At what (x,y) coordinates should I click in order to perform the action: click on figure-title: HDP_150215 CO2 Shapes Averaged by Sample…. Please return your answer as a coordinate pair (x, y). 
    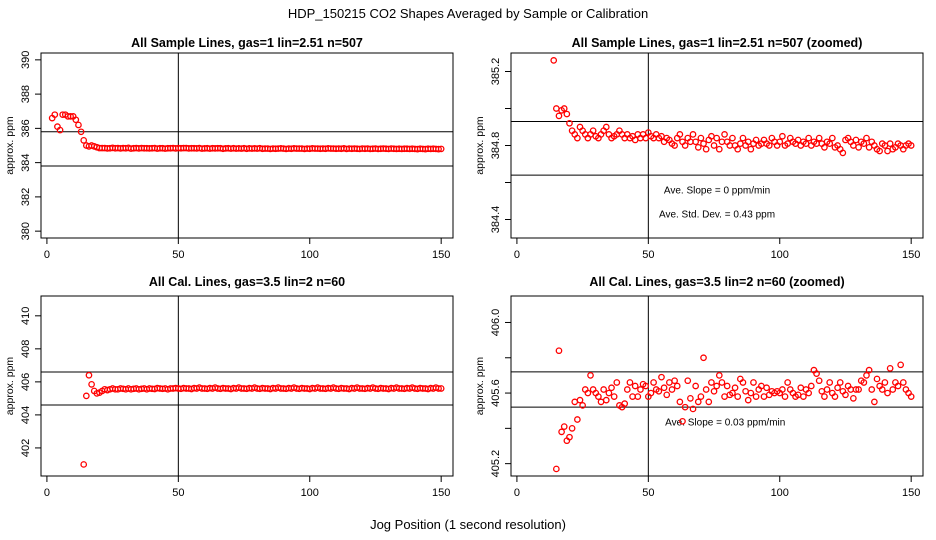
    Looking at the image, I should click on (468, 13).